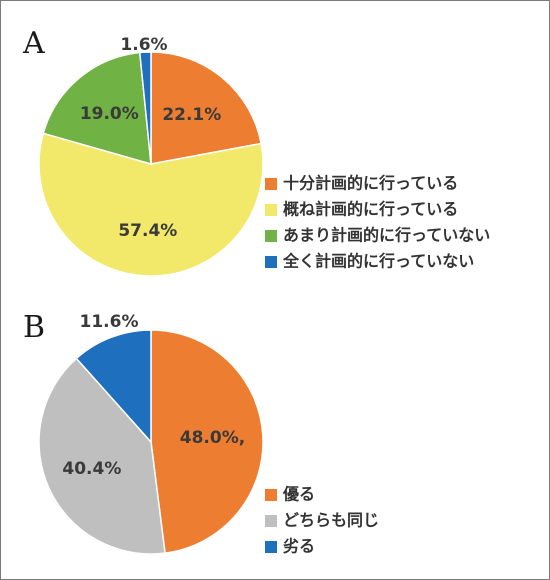 Image resolution: width=550 pixels, height=580 pixels. I want to click on data-label: 57.4%, so click(147, 231).